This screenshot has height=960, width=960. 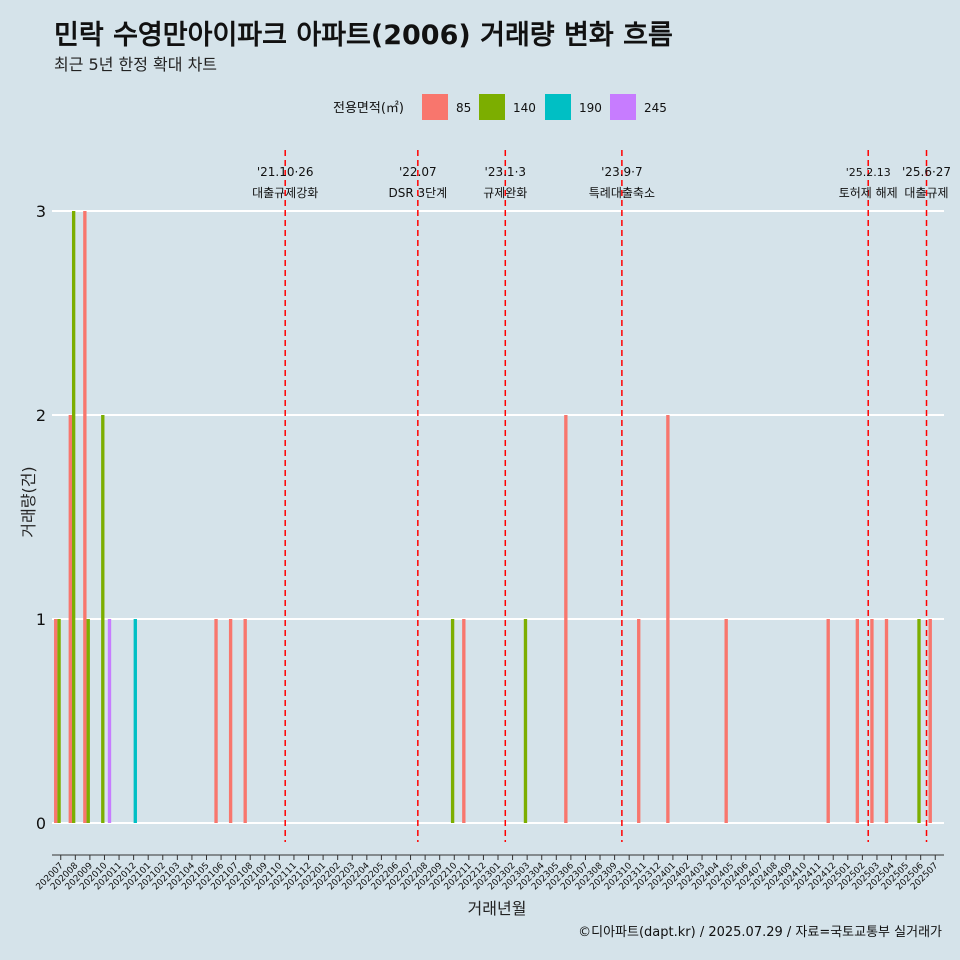 I want to click on event-description-label: 대출규제, so click(x=926, y=193).